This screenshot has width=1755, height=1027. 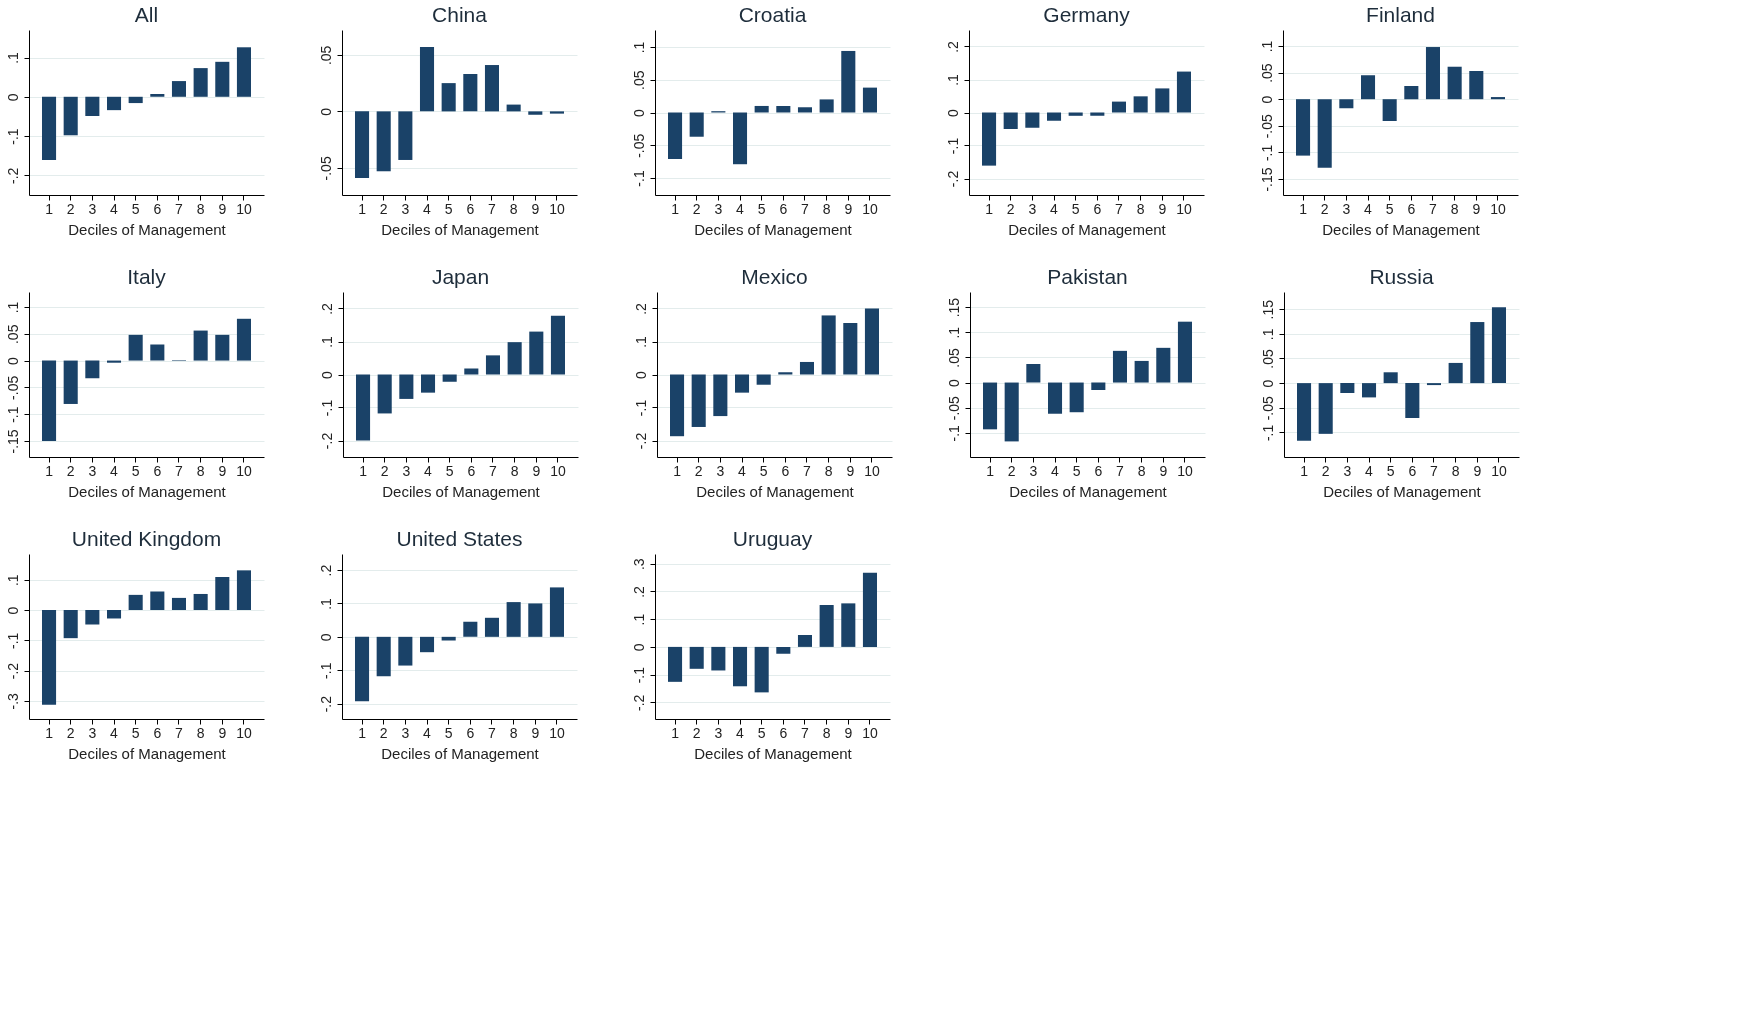 I want to click on y-tick-label: -.2, so click(x=952, y=179).